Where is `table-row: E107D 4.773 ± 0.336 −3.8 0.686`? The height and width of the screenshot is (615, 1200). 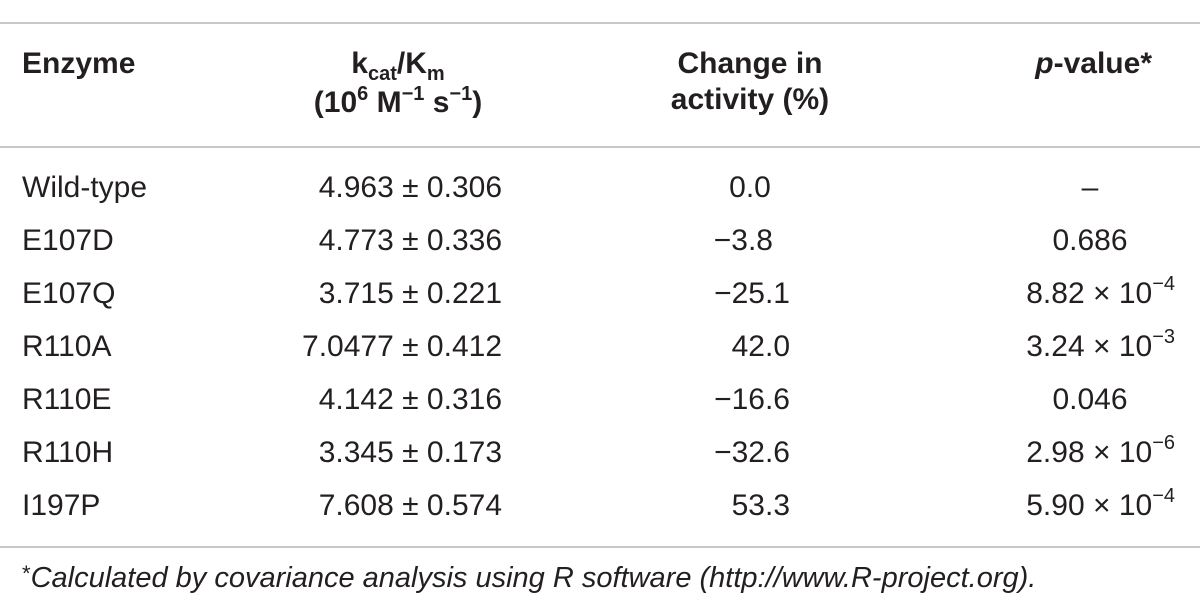
table-row: E107D 4.773 ± 0.336 −3.8 0.686 is located at coordinates (600, 249).